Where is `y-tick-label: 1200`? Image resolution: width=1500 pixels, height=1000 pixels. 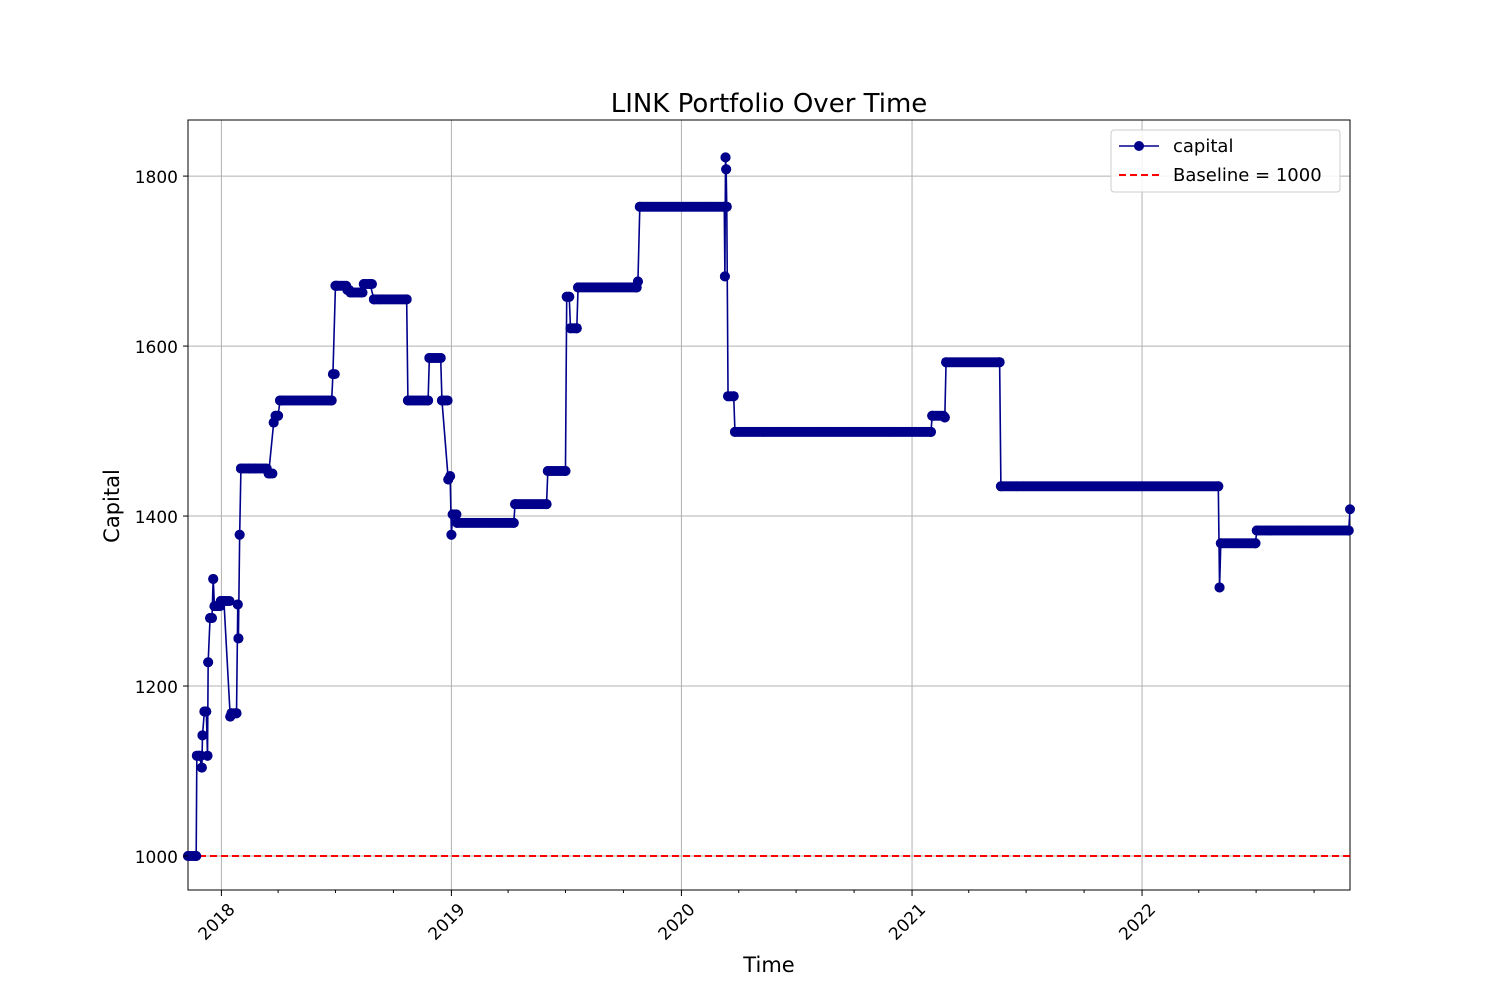
y-tick-label: 1200 is located at coordinates (156, 688).